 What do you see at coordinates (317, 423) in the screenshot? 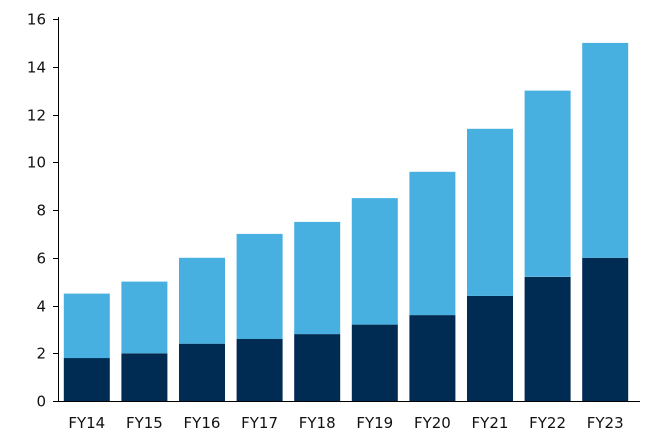
I see `x-tick-label-fy18: FY18` at bounding box center [317, 423].